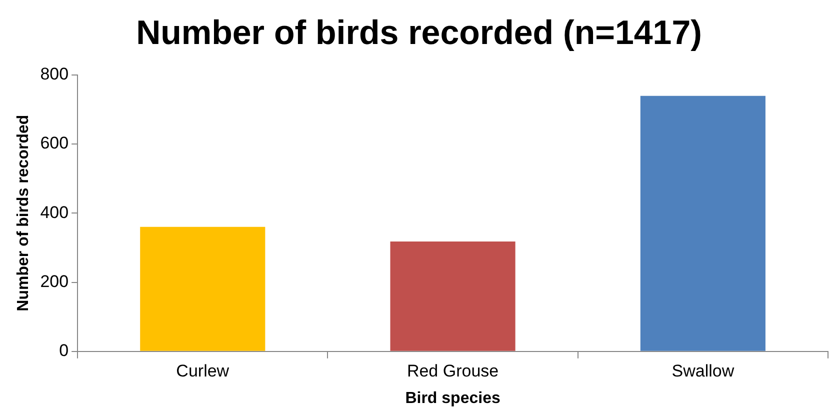  Describe the element at coordinates (54, 74) in the screenshot. I see `y-tick-label: 800` at that location.